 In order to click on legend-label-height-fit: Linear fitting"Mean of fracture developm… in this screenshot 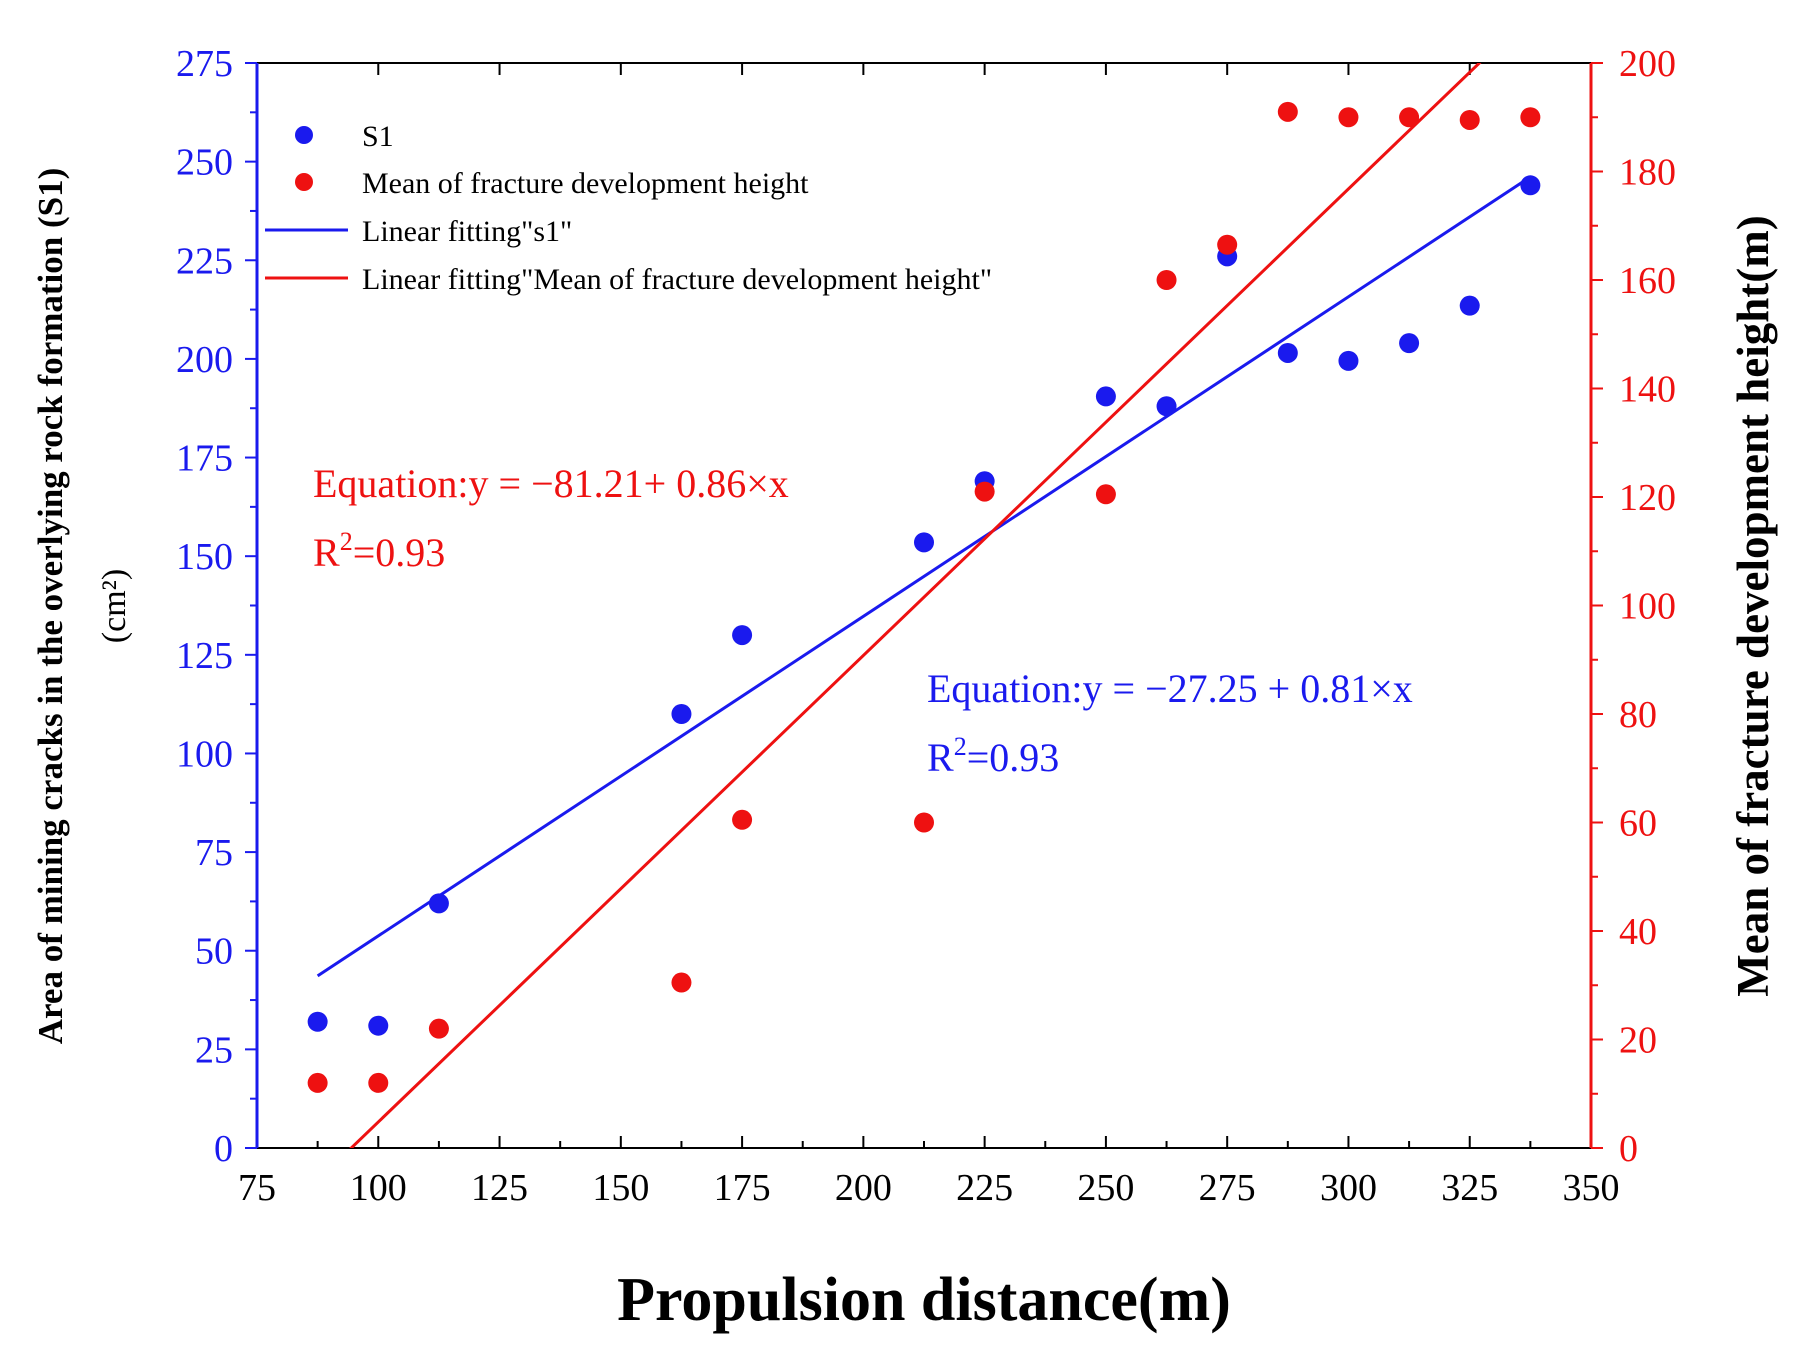, I will do `click(677, 279)`.